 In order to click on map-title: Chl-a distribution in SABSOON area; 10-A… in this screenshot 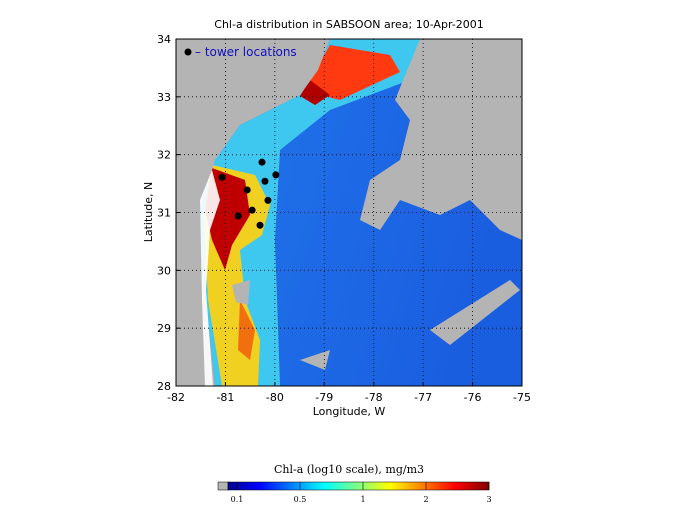, I will do `click(348, 24)`.